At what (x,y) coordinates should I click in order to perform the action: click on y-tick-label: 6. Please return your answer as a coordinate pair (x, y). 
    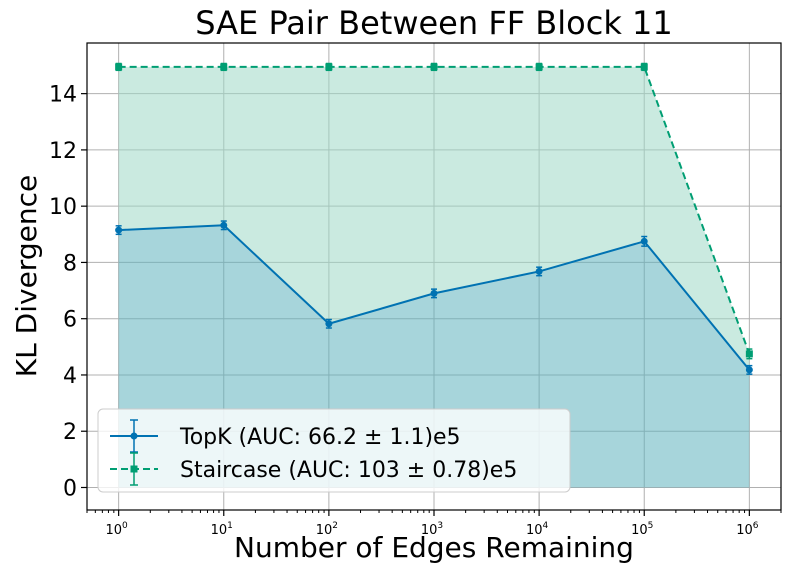
    Looking at the image, I should click on (70, 320).